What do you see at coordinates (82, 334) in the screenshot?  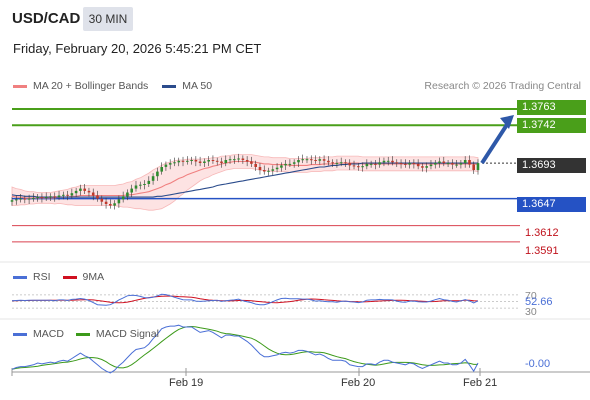 I see `macd-signal-swatch` at bounding box center [82, 334].